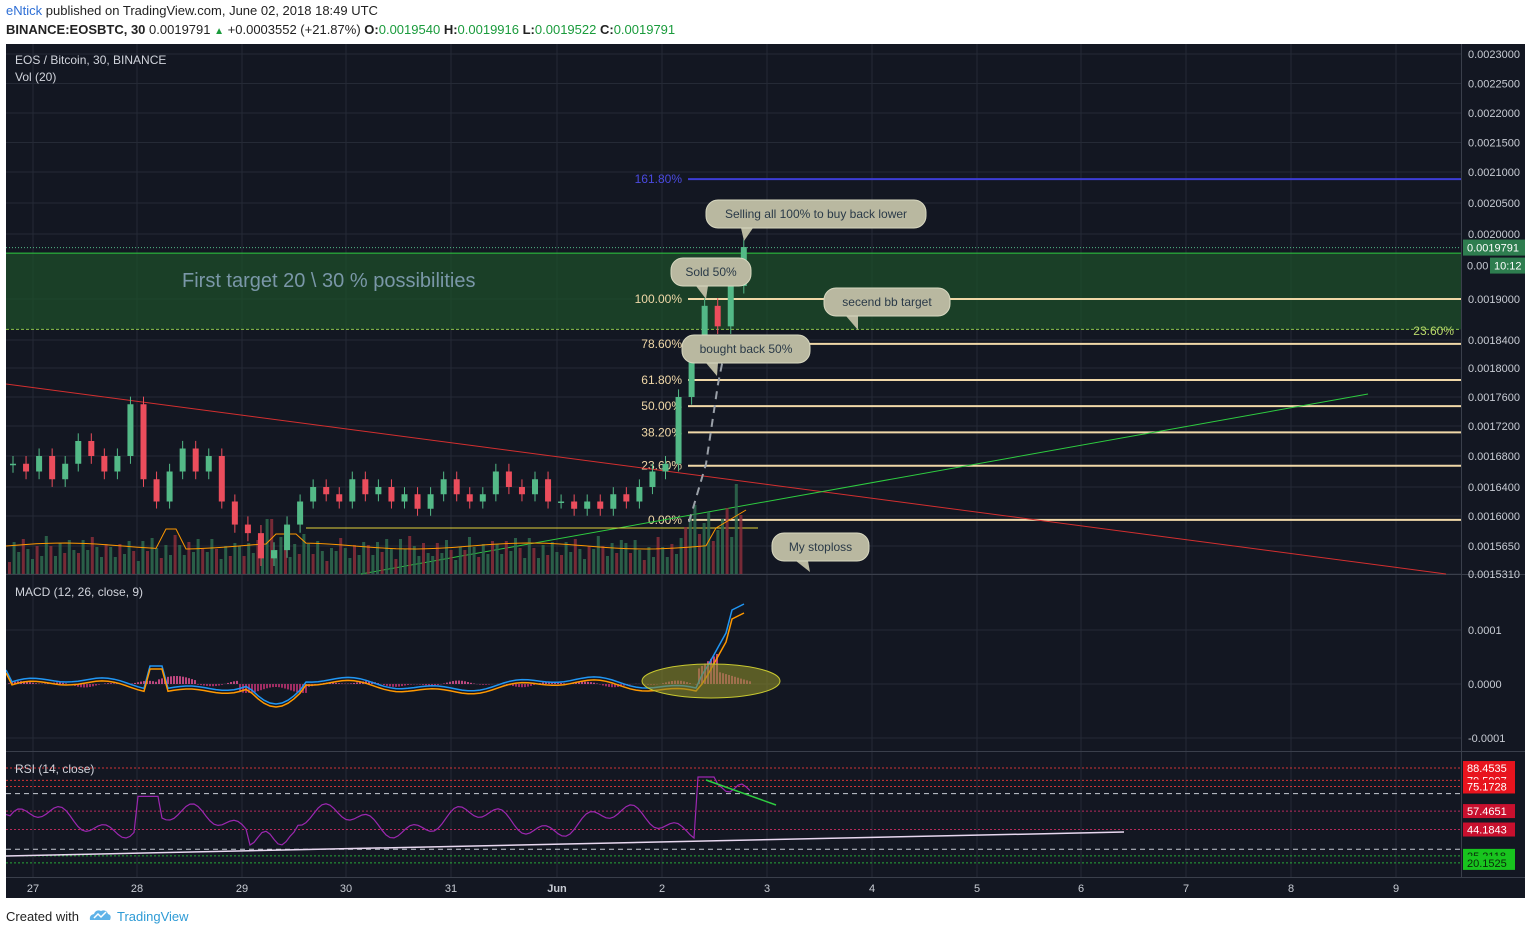 The image size is (1531, 934). Describe the element at coordinates (24, 10) in the screenshot. I see `author-link: eNtick` at that location.